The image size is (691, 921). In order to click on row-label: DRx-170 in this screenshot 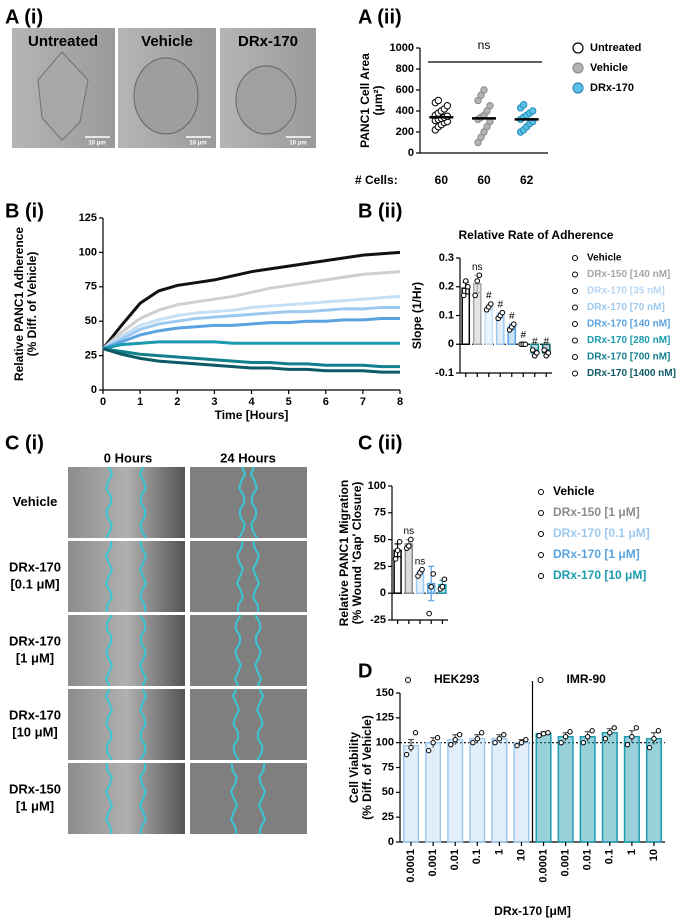, I will do `click(35, 640)`.